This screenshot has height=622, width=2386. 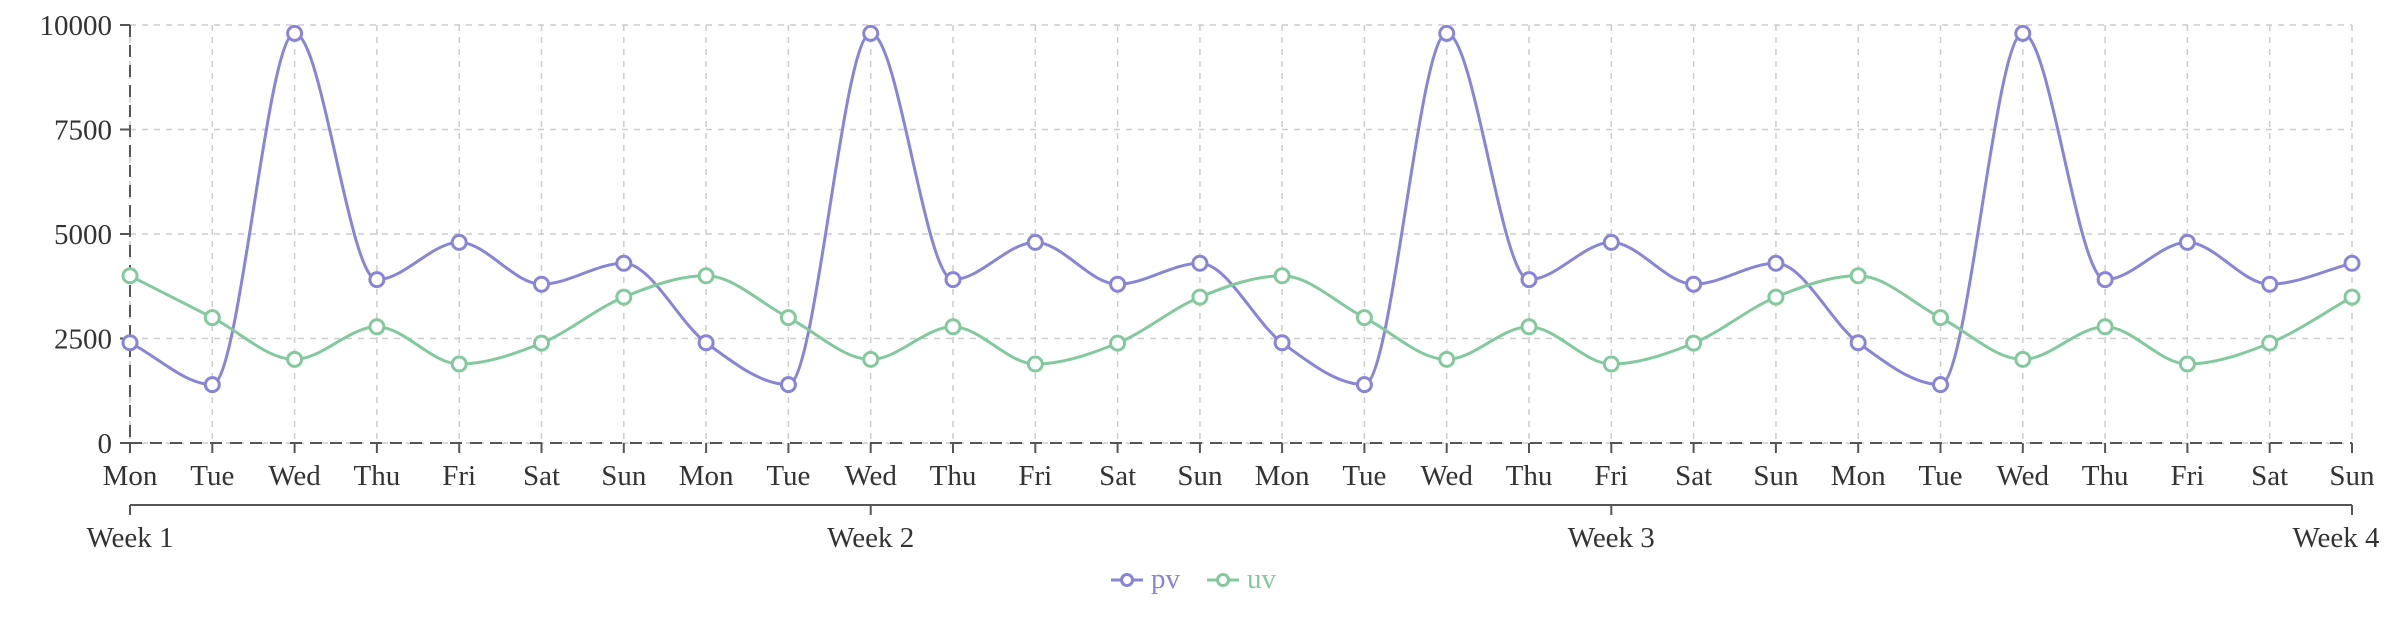 What do you see at coordinates (2336, 538) in the screenshot?
I see `week-tick-label: Week 4` at bounding box center [2336, 538].